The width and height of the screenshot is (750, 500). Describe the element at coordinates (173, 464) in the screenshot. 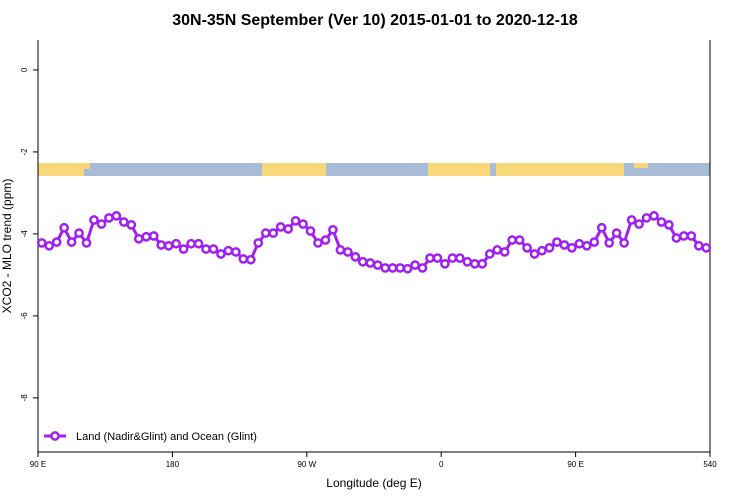

I see `x-tick-label: 180` at that location.